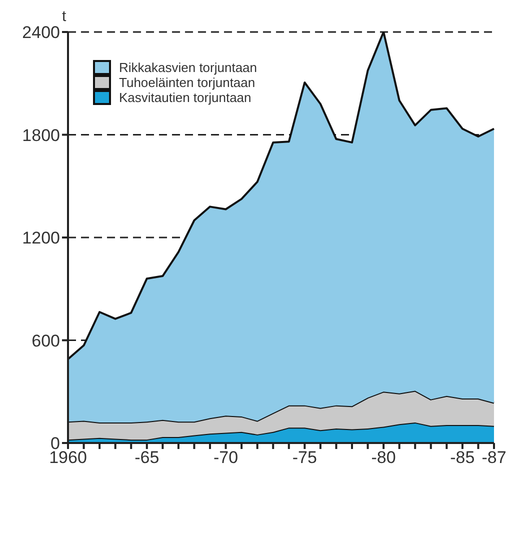 The image size is (521, 540). Describe the element at coordinates (68, 458) in the screenshot. I see `x-tick-label: 1960` at that location.